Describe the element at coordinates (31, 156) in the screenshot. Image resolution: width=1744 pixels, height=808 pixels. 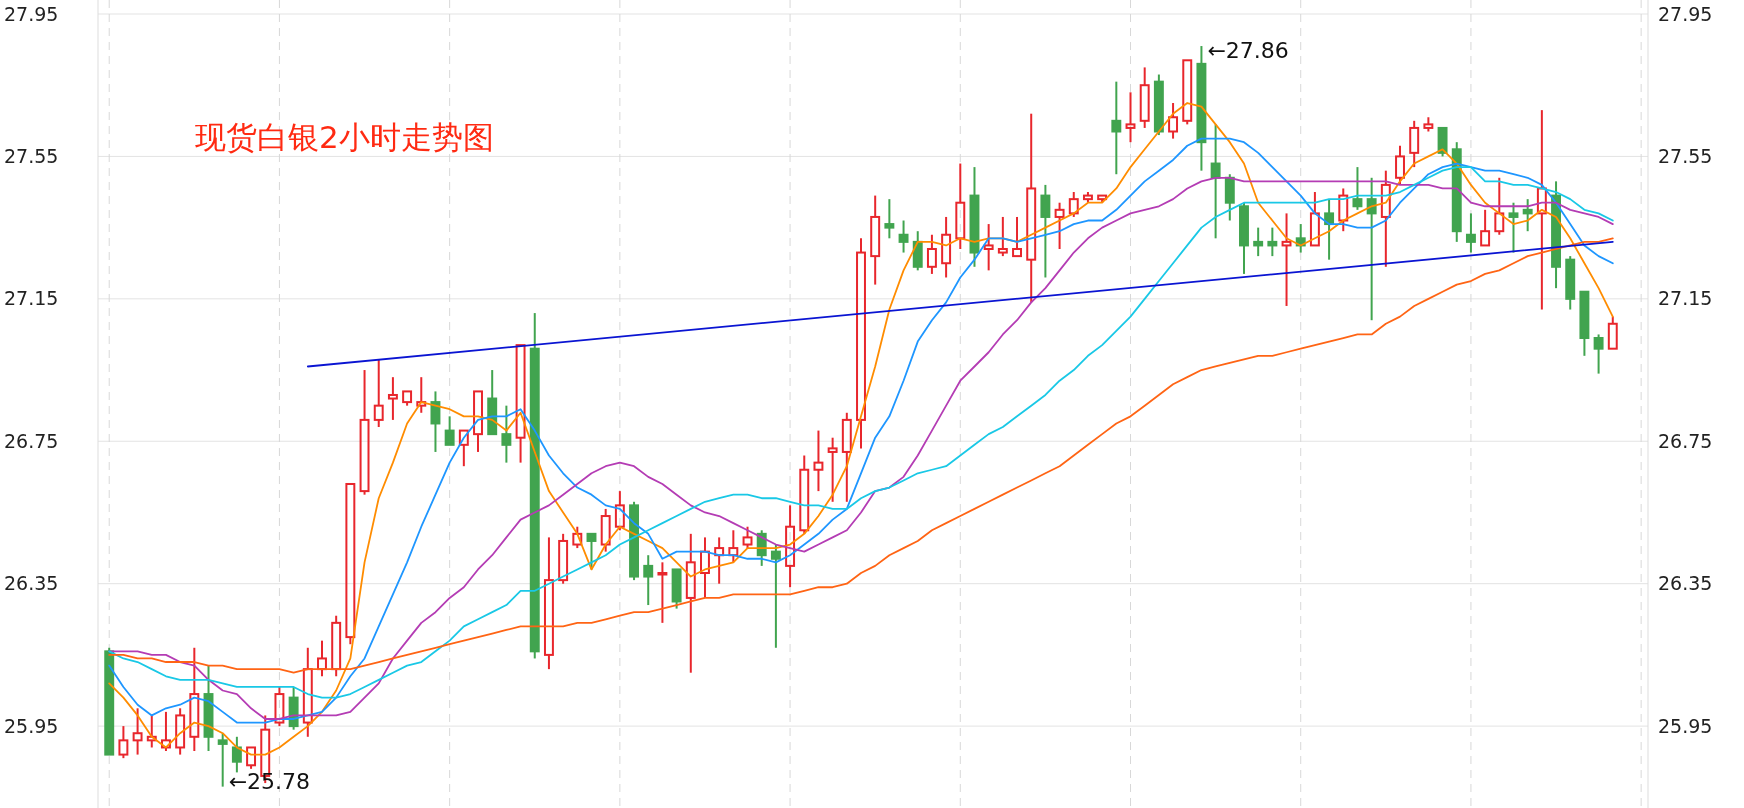
I see `y-tick-label: 27.55` at that location.